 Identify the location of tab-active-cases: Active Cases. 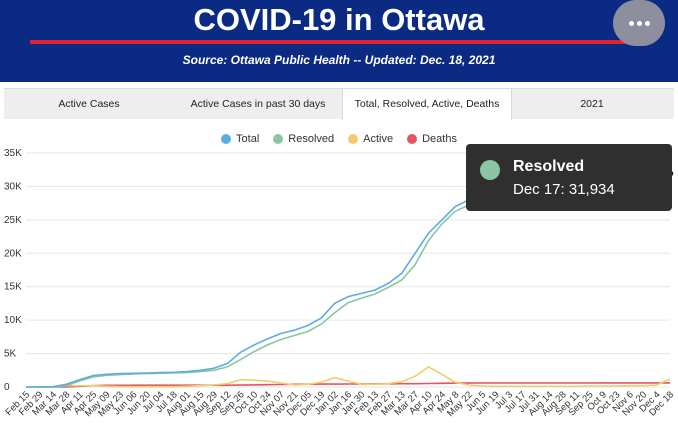
(89, 104).